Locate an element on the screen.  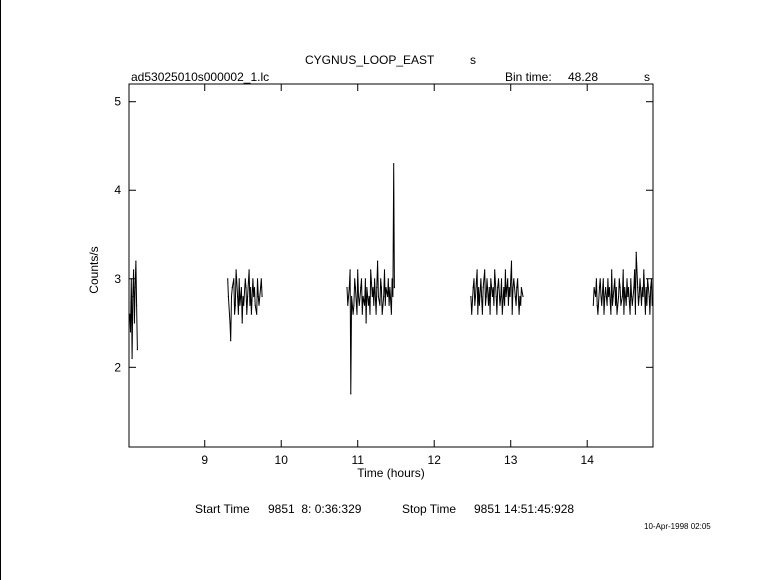
bin-time-value: 48.28 is located at coordinates (583, 77).